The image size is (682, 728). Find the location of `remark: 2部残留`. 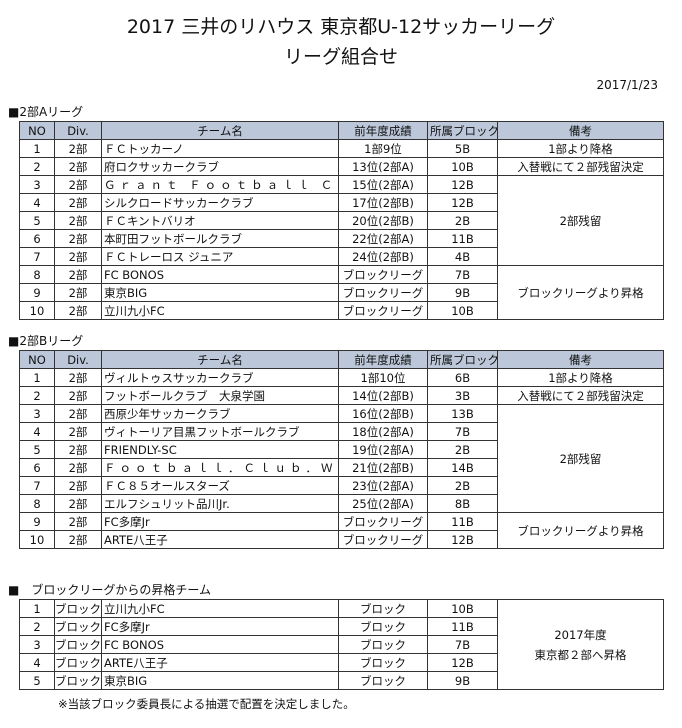

remark: 2部残留 is located at coordinates (580, 220).